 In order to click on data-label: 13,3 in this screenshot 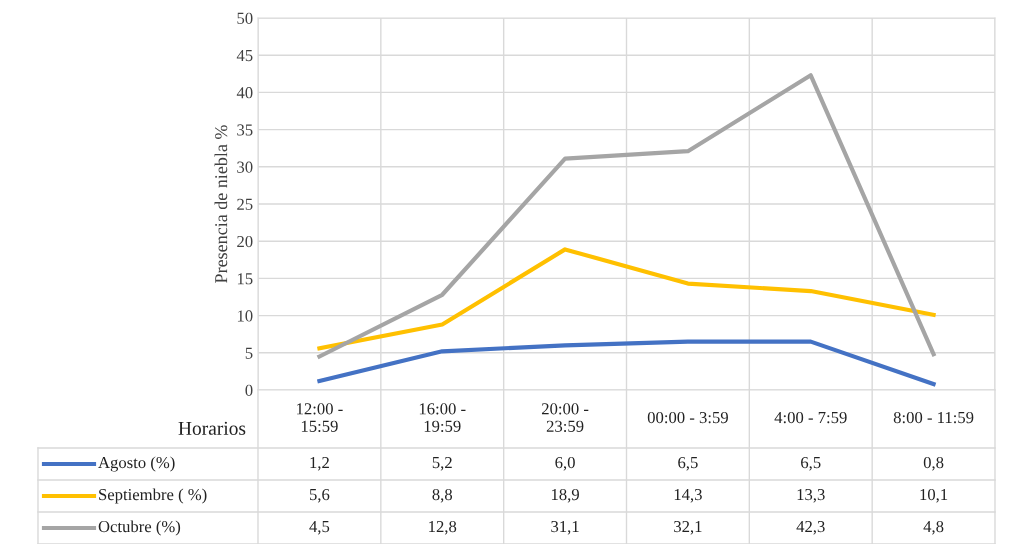, I will do `click(811, 495)`.